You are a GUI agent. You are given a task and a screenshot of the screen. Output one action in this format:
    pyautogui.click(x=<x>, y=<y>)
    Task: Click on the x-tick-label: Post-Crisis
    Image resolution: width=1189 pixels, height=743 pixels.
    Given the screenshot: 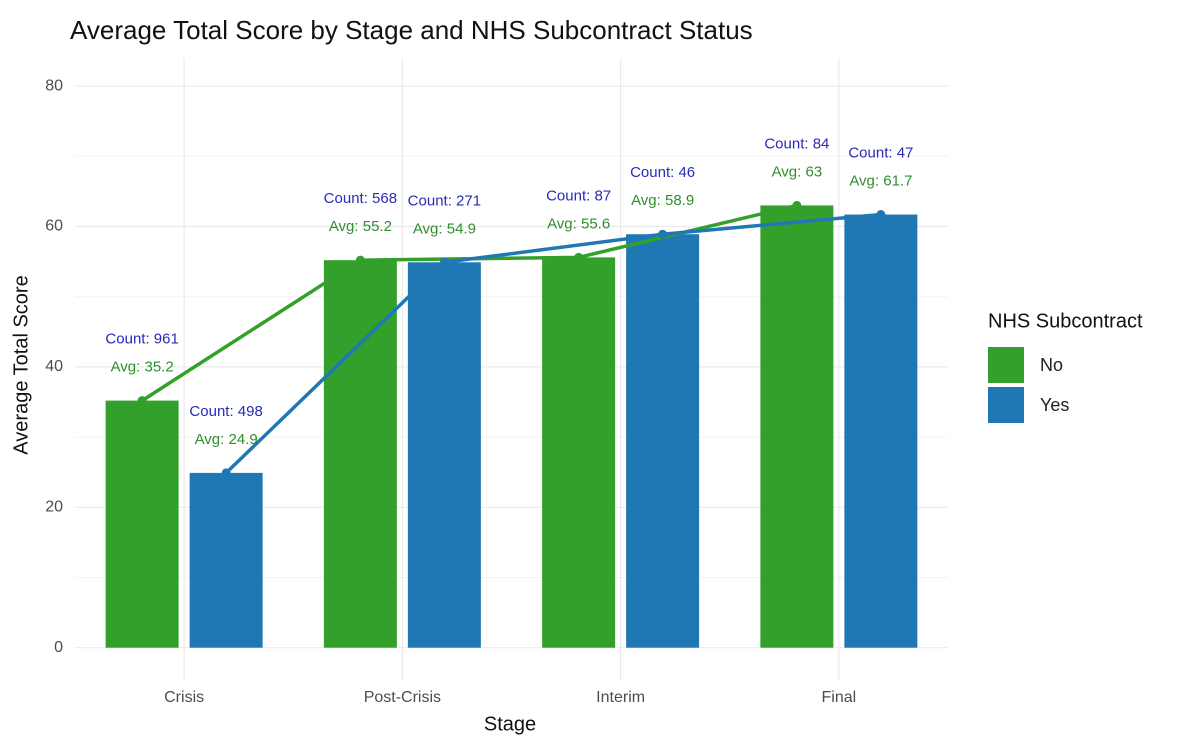 What is the action you would take?
    pyautogui.click(x=402, y=697)
    